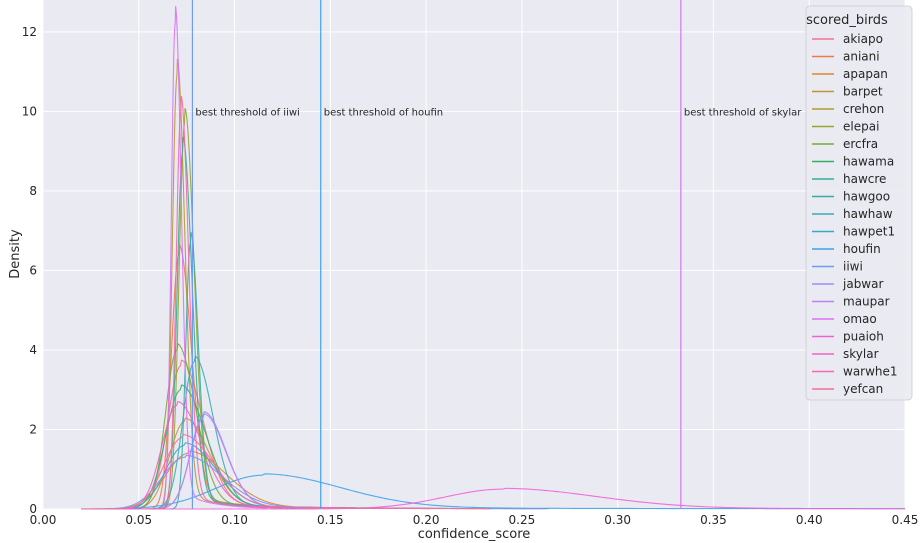 The image size is (920, 543). Describe the element at coordinates (713, 520) in the screenshot. I see `x-tick-label: 0.35` at that location.